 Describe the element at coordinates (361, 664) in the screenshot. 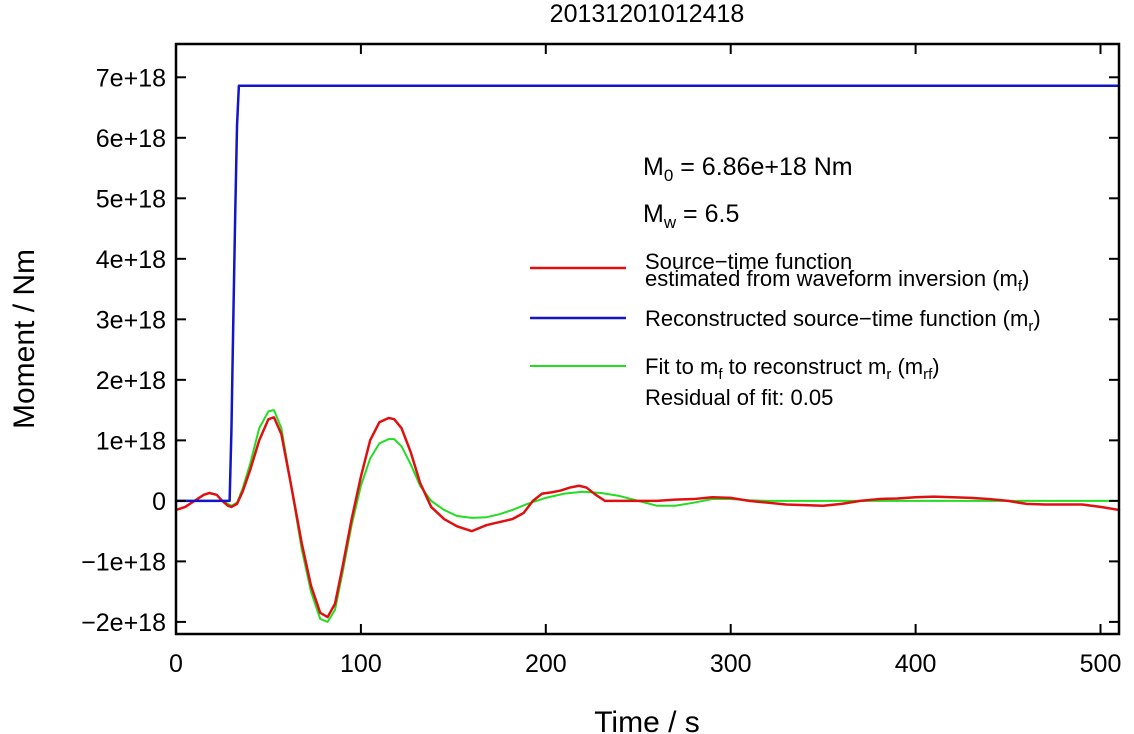

I see `x-tick-label: 100` at that location.